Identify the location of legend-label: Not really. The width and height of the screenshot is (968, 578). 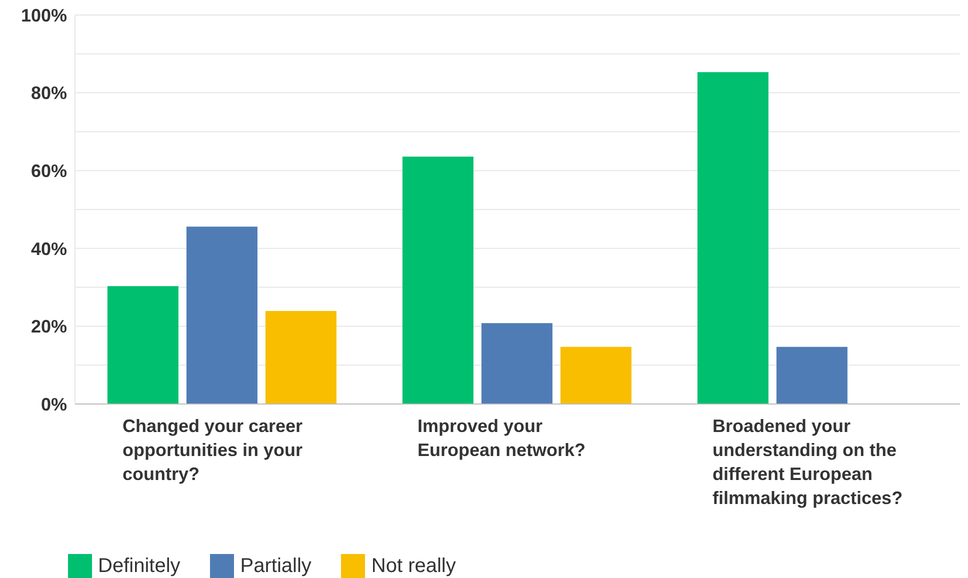
(413, 566).